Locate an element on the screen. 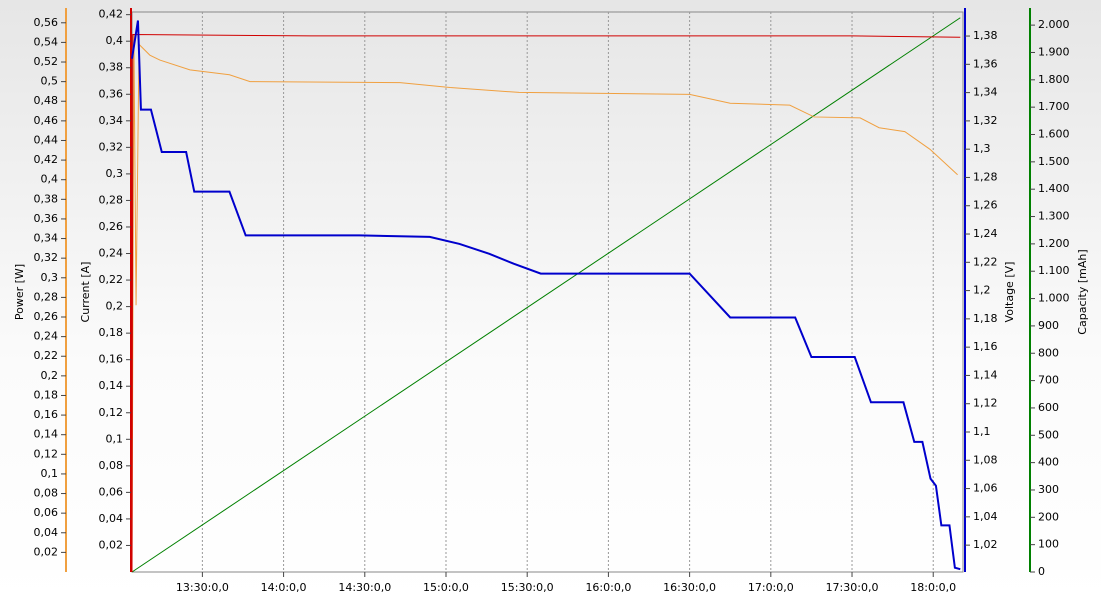 The width and height of the screenshot is (1101, 604). y-tick-label: 1,38 is located at coordinates (985, 35).